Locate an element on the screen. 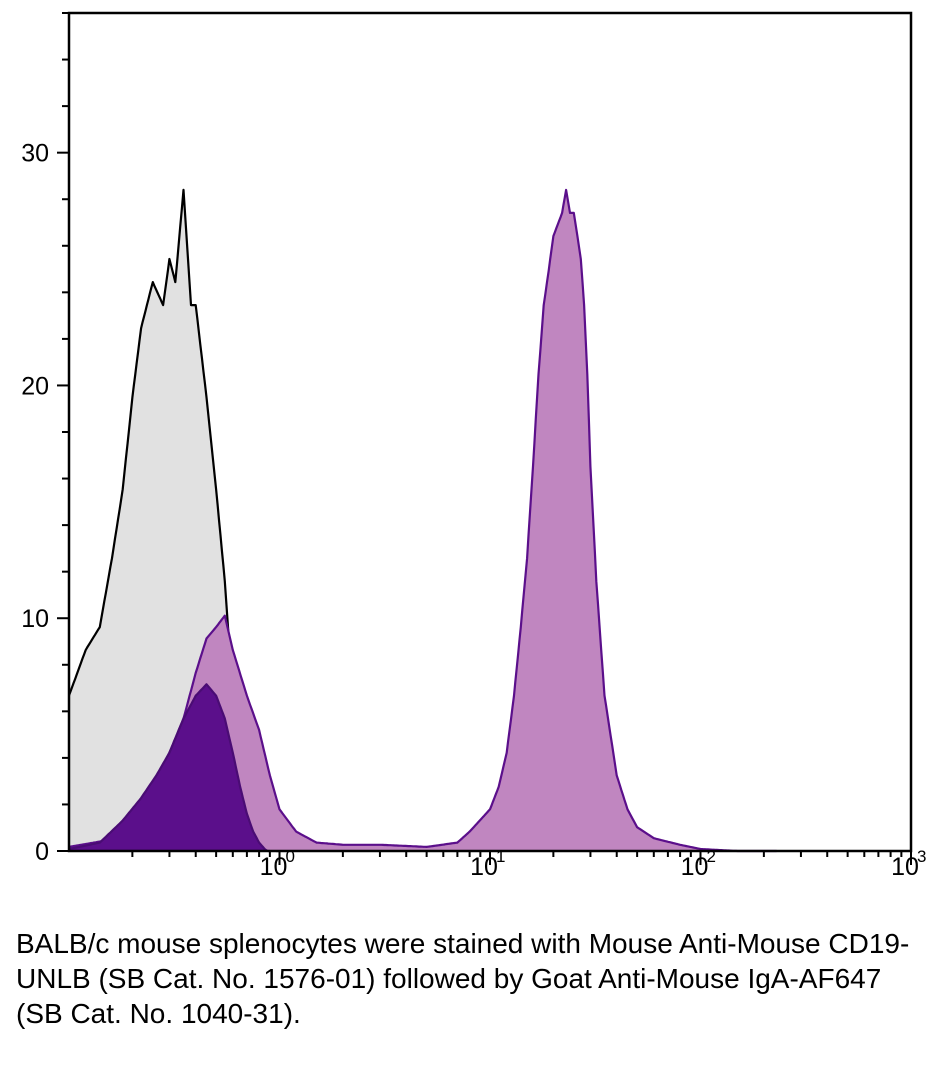  y-tick-label: 20 is located at coordinates (35, 386).